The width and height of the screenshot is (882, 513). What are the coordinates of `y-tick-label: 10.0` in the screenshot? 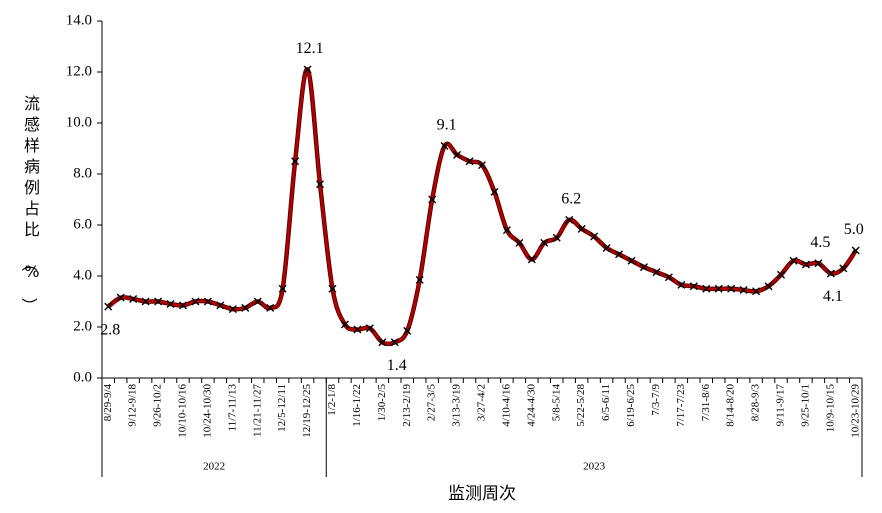 It's located at (79, 122).